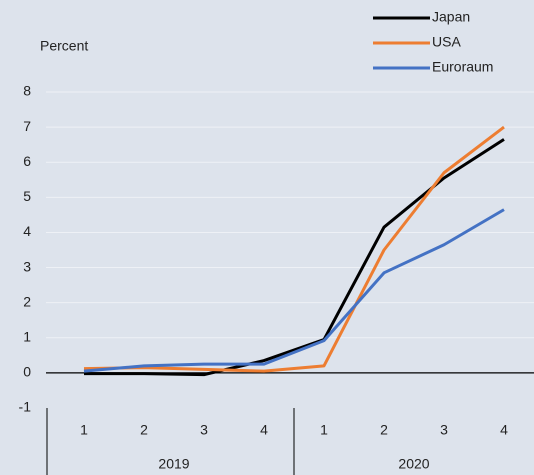  What do you see at coordinates (27, 336) in the screenshot?
I see `y-tick-label: 1` at bounding box center [27, 336].